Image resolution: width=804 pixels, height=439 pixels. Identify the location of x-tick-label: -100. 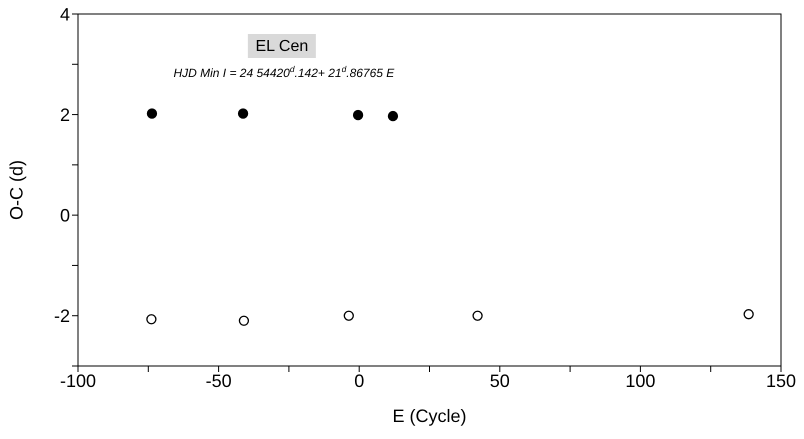
(78, 380).